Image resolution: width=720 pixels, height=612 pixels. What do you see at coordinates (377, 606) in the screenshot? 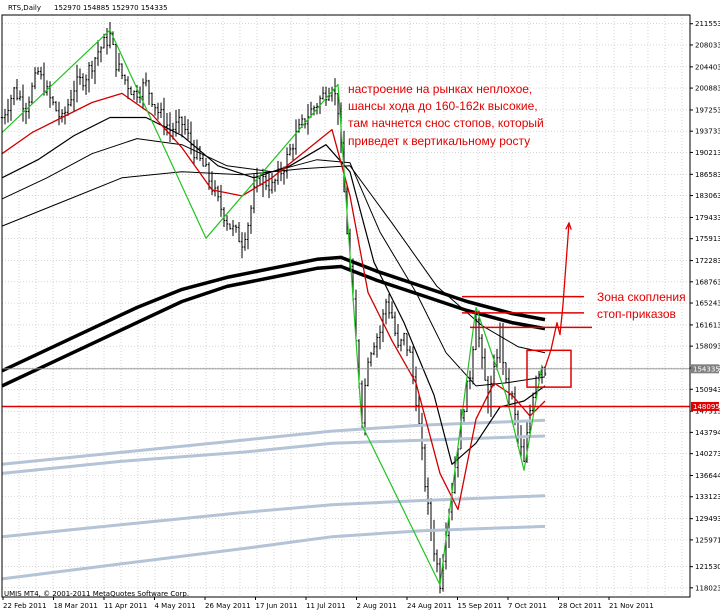
I see `x-tick-label: 2 Aug 2011` at bounding box center [377, 606].